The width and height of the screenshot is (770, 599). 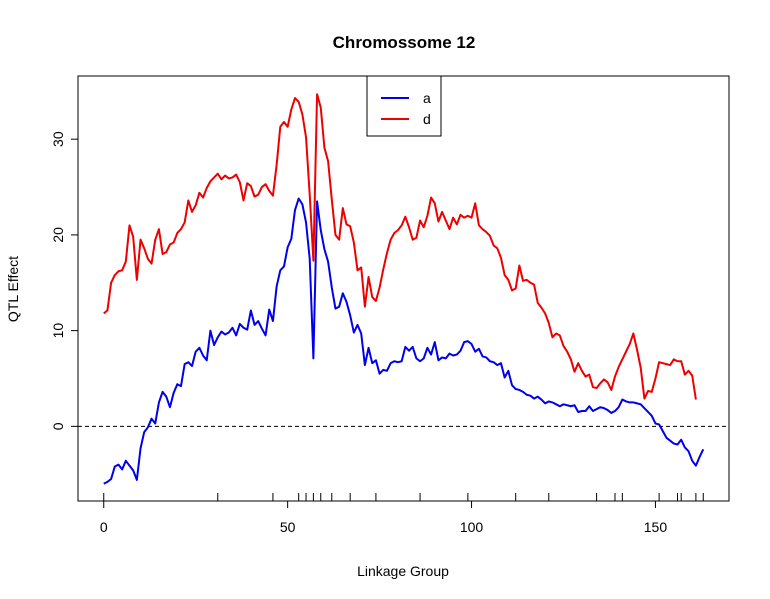 What do you see at coordinates (104, 527) in the screenshot?
I see `x-tick-label: 0` at bounding box center [104, 527].